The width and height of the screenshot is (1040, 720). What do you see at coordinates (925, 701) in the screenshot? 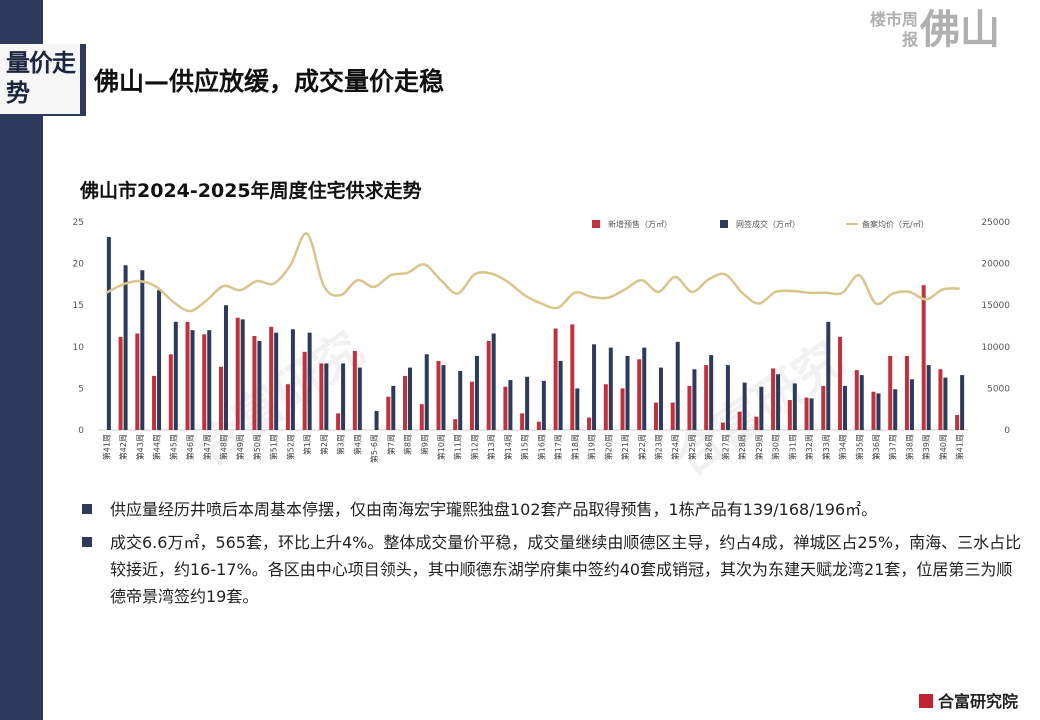
I see `logo-mark-icon` at bounding box center [925, 701].